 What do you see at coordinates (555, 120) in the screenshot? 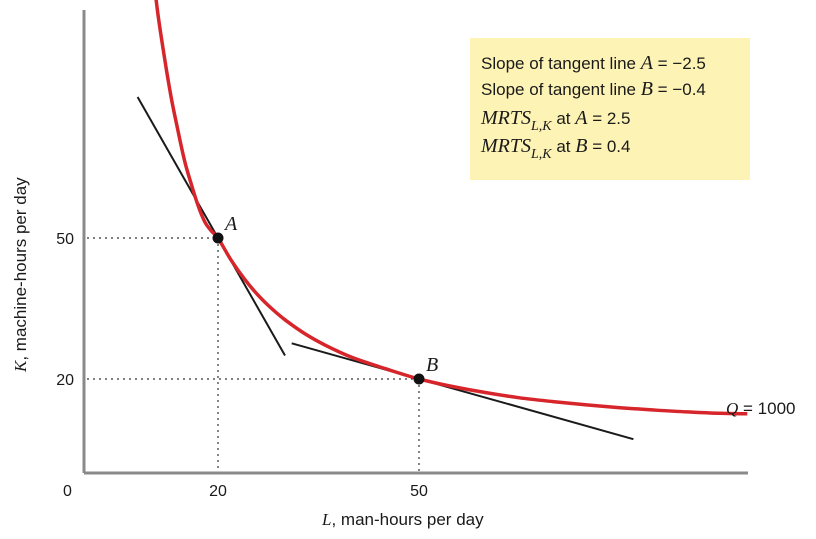
I see `annotation-line-3: MRTSL,K at A = 2.5` at bounding box center [555, 120].